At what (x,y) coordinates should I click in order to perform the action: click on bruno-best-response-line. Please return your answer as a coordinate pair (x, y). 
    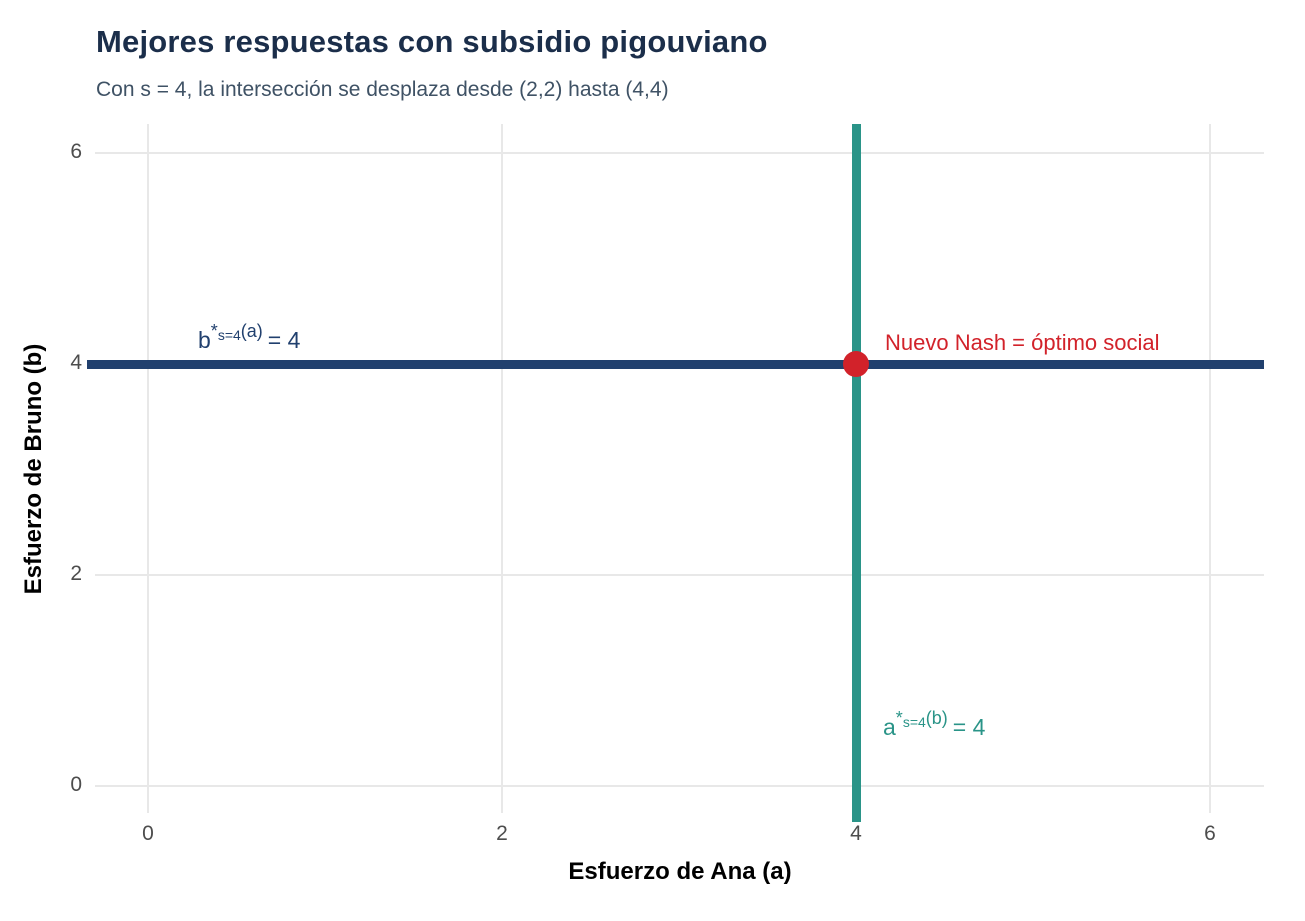
    Looking at the image, I should click on (675, 364).